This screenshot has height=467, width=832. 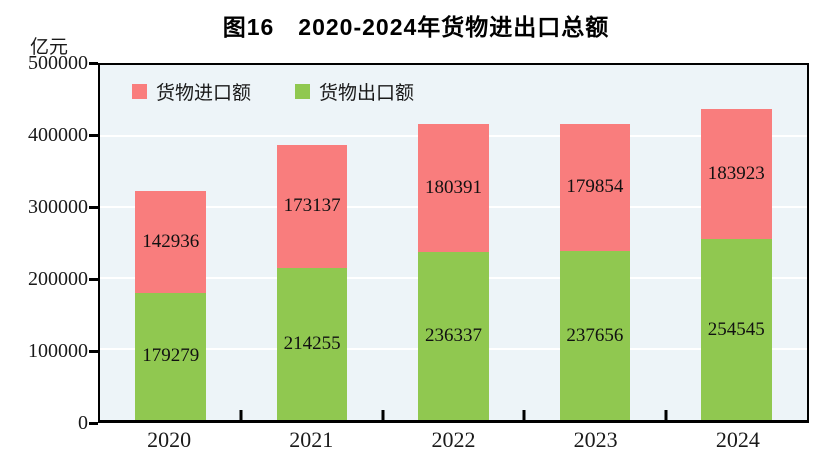 What do you see at coordinates (273, 91) in the screenshot?
I see `legend: 货物进口额 货物出口额` at bounding box center [273, 91].